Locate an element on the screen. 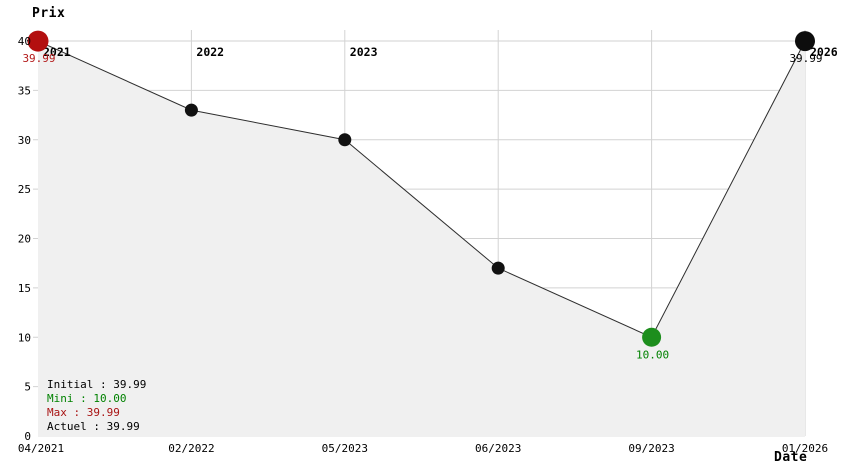 Image resolution: width=844 pixels, height=474 pixels. y-tick-label: 10 is located at coordinates (24, 337).